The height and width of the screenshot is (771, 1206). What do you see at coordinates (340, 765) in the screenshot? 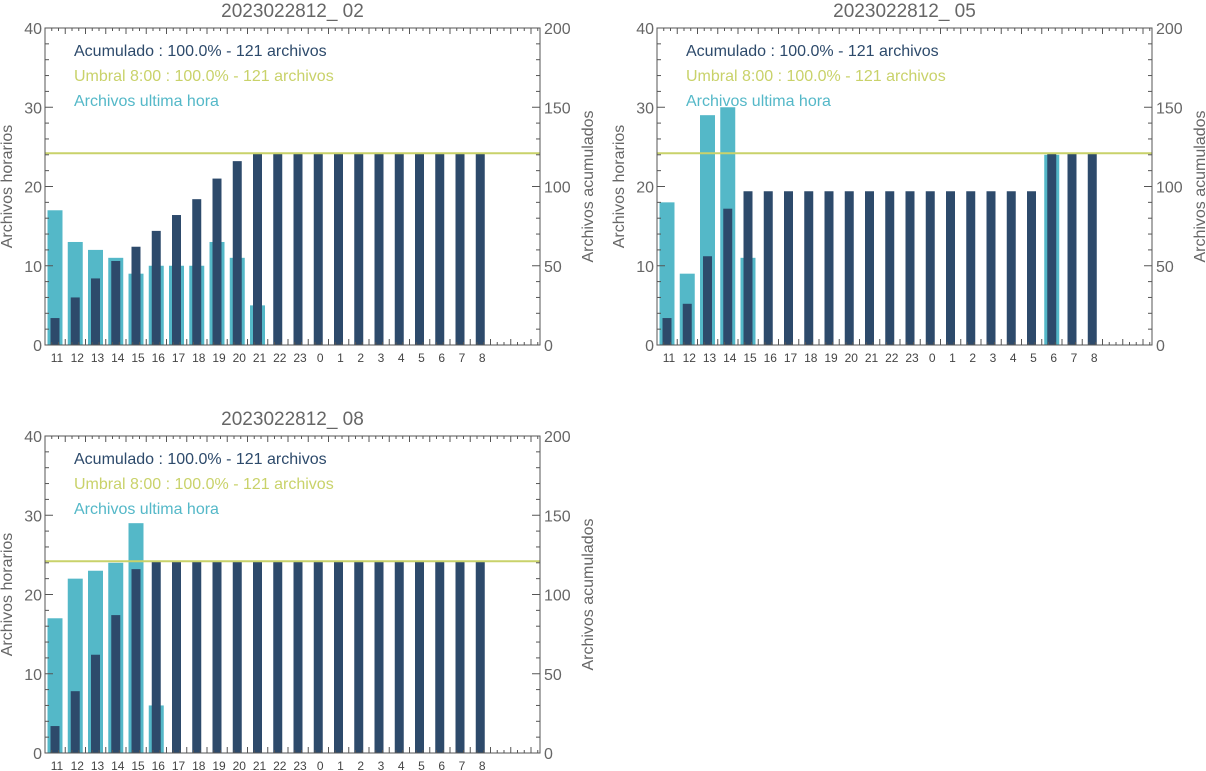
I see `x-tick-label: 1` at bounding box center [340, 765].